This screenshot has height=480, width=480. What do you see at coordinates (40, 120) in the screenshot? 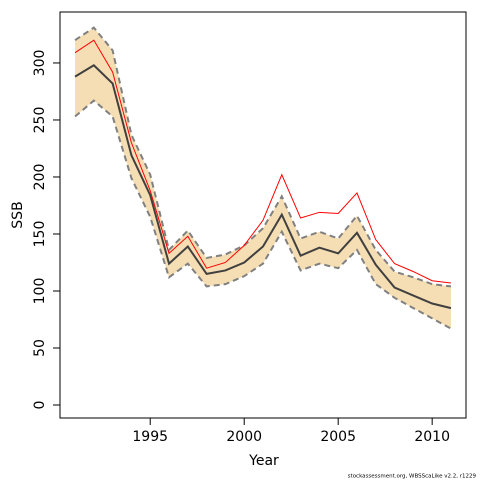
I see `y-tick-label: 250` at bounding box center [40, 120].